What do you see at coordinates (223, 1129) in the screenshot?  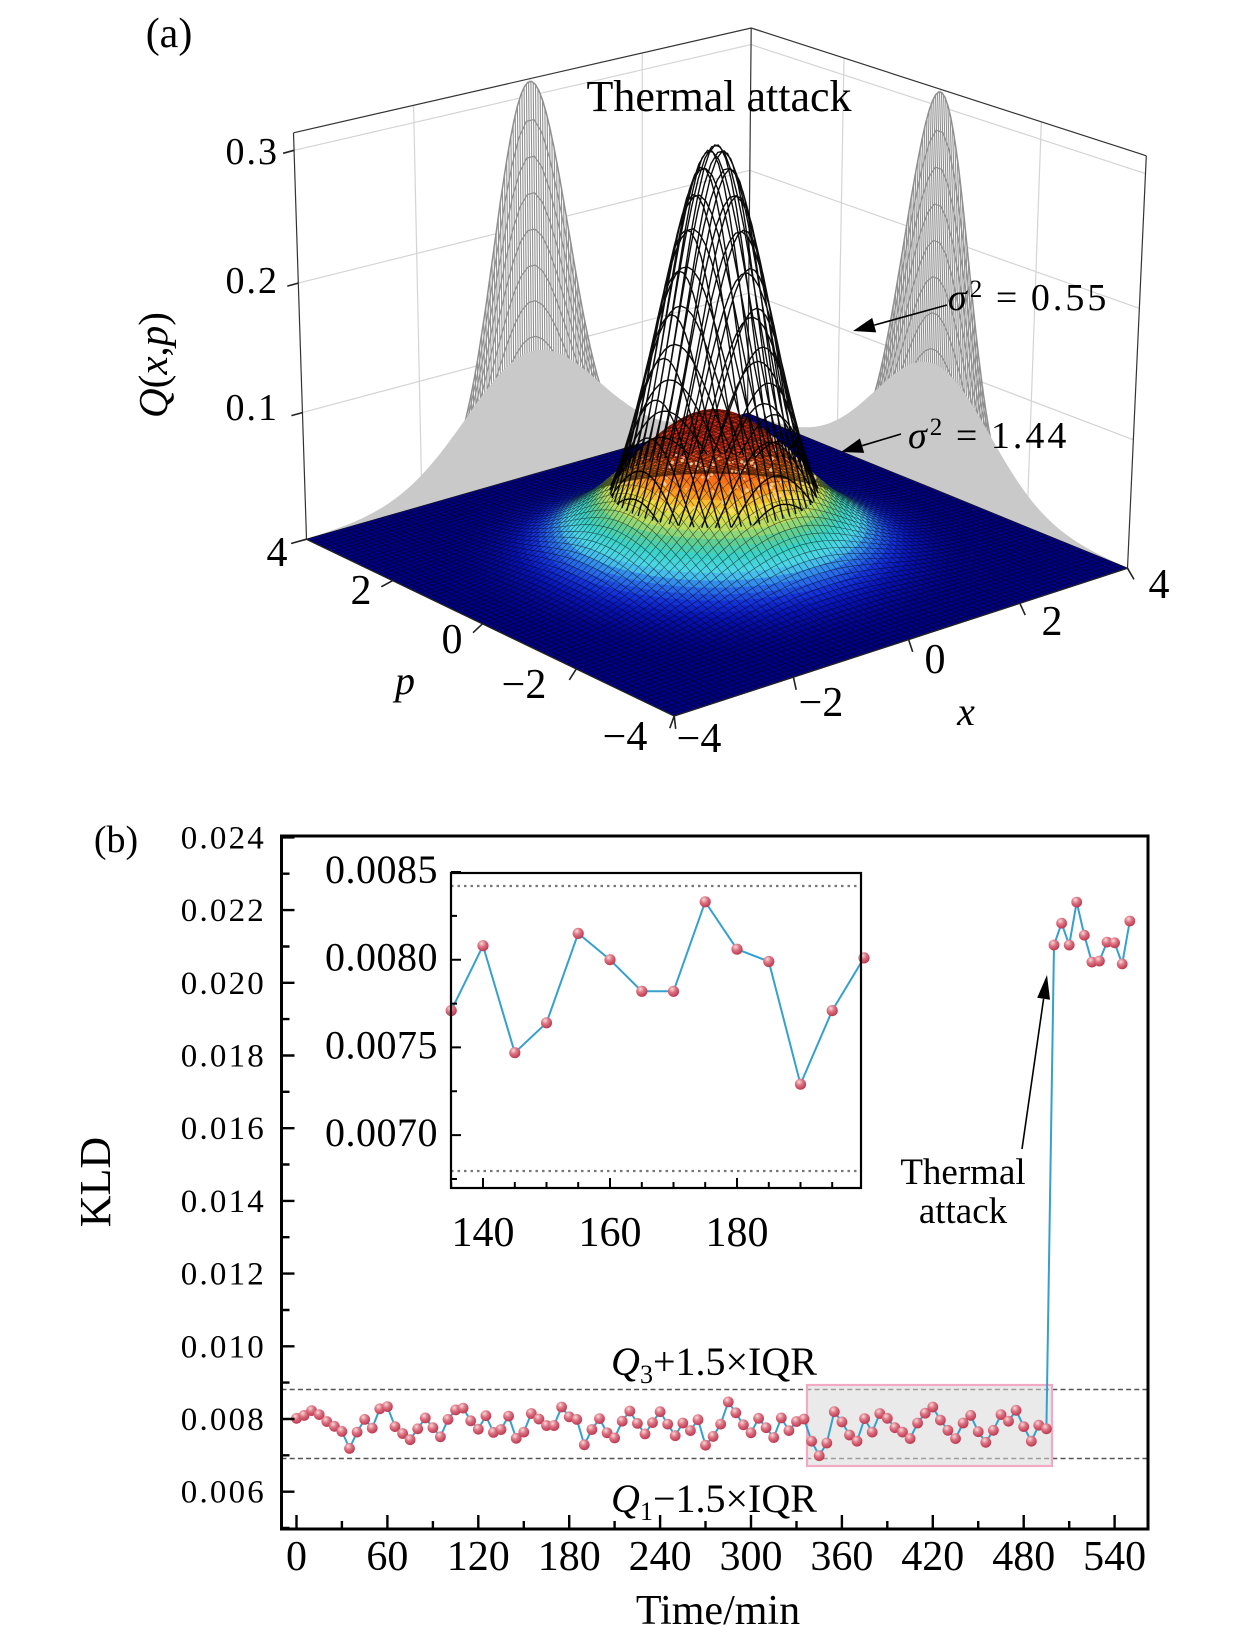 I see `svg-text: 0.016` at bounding box center [223, 1129].